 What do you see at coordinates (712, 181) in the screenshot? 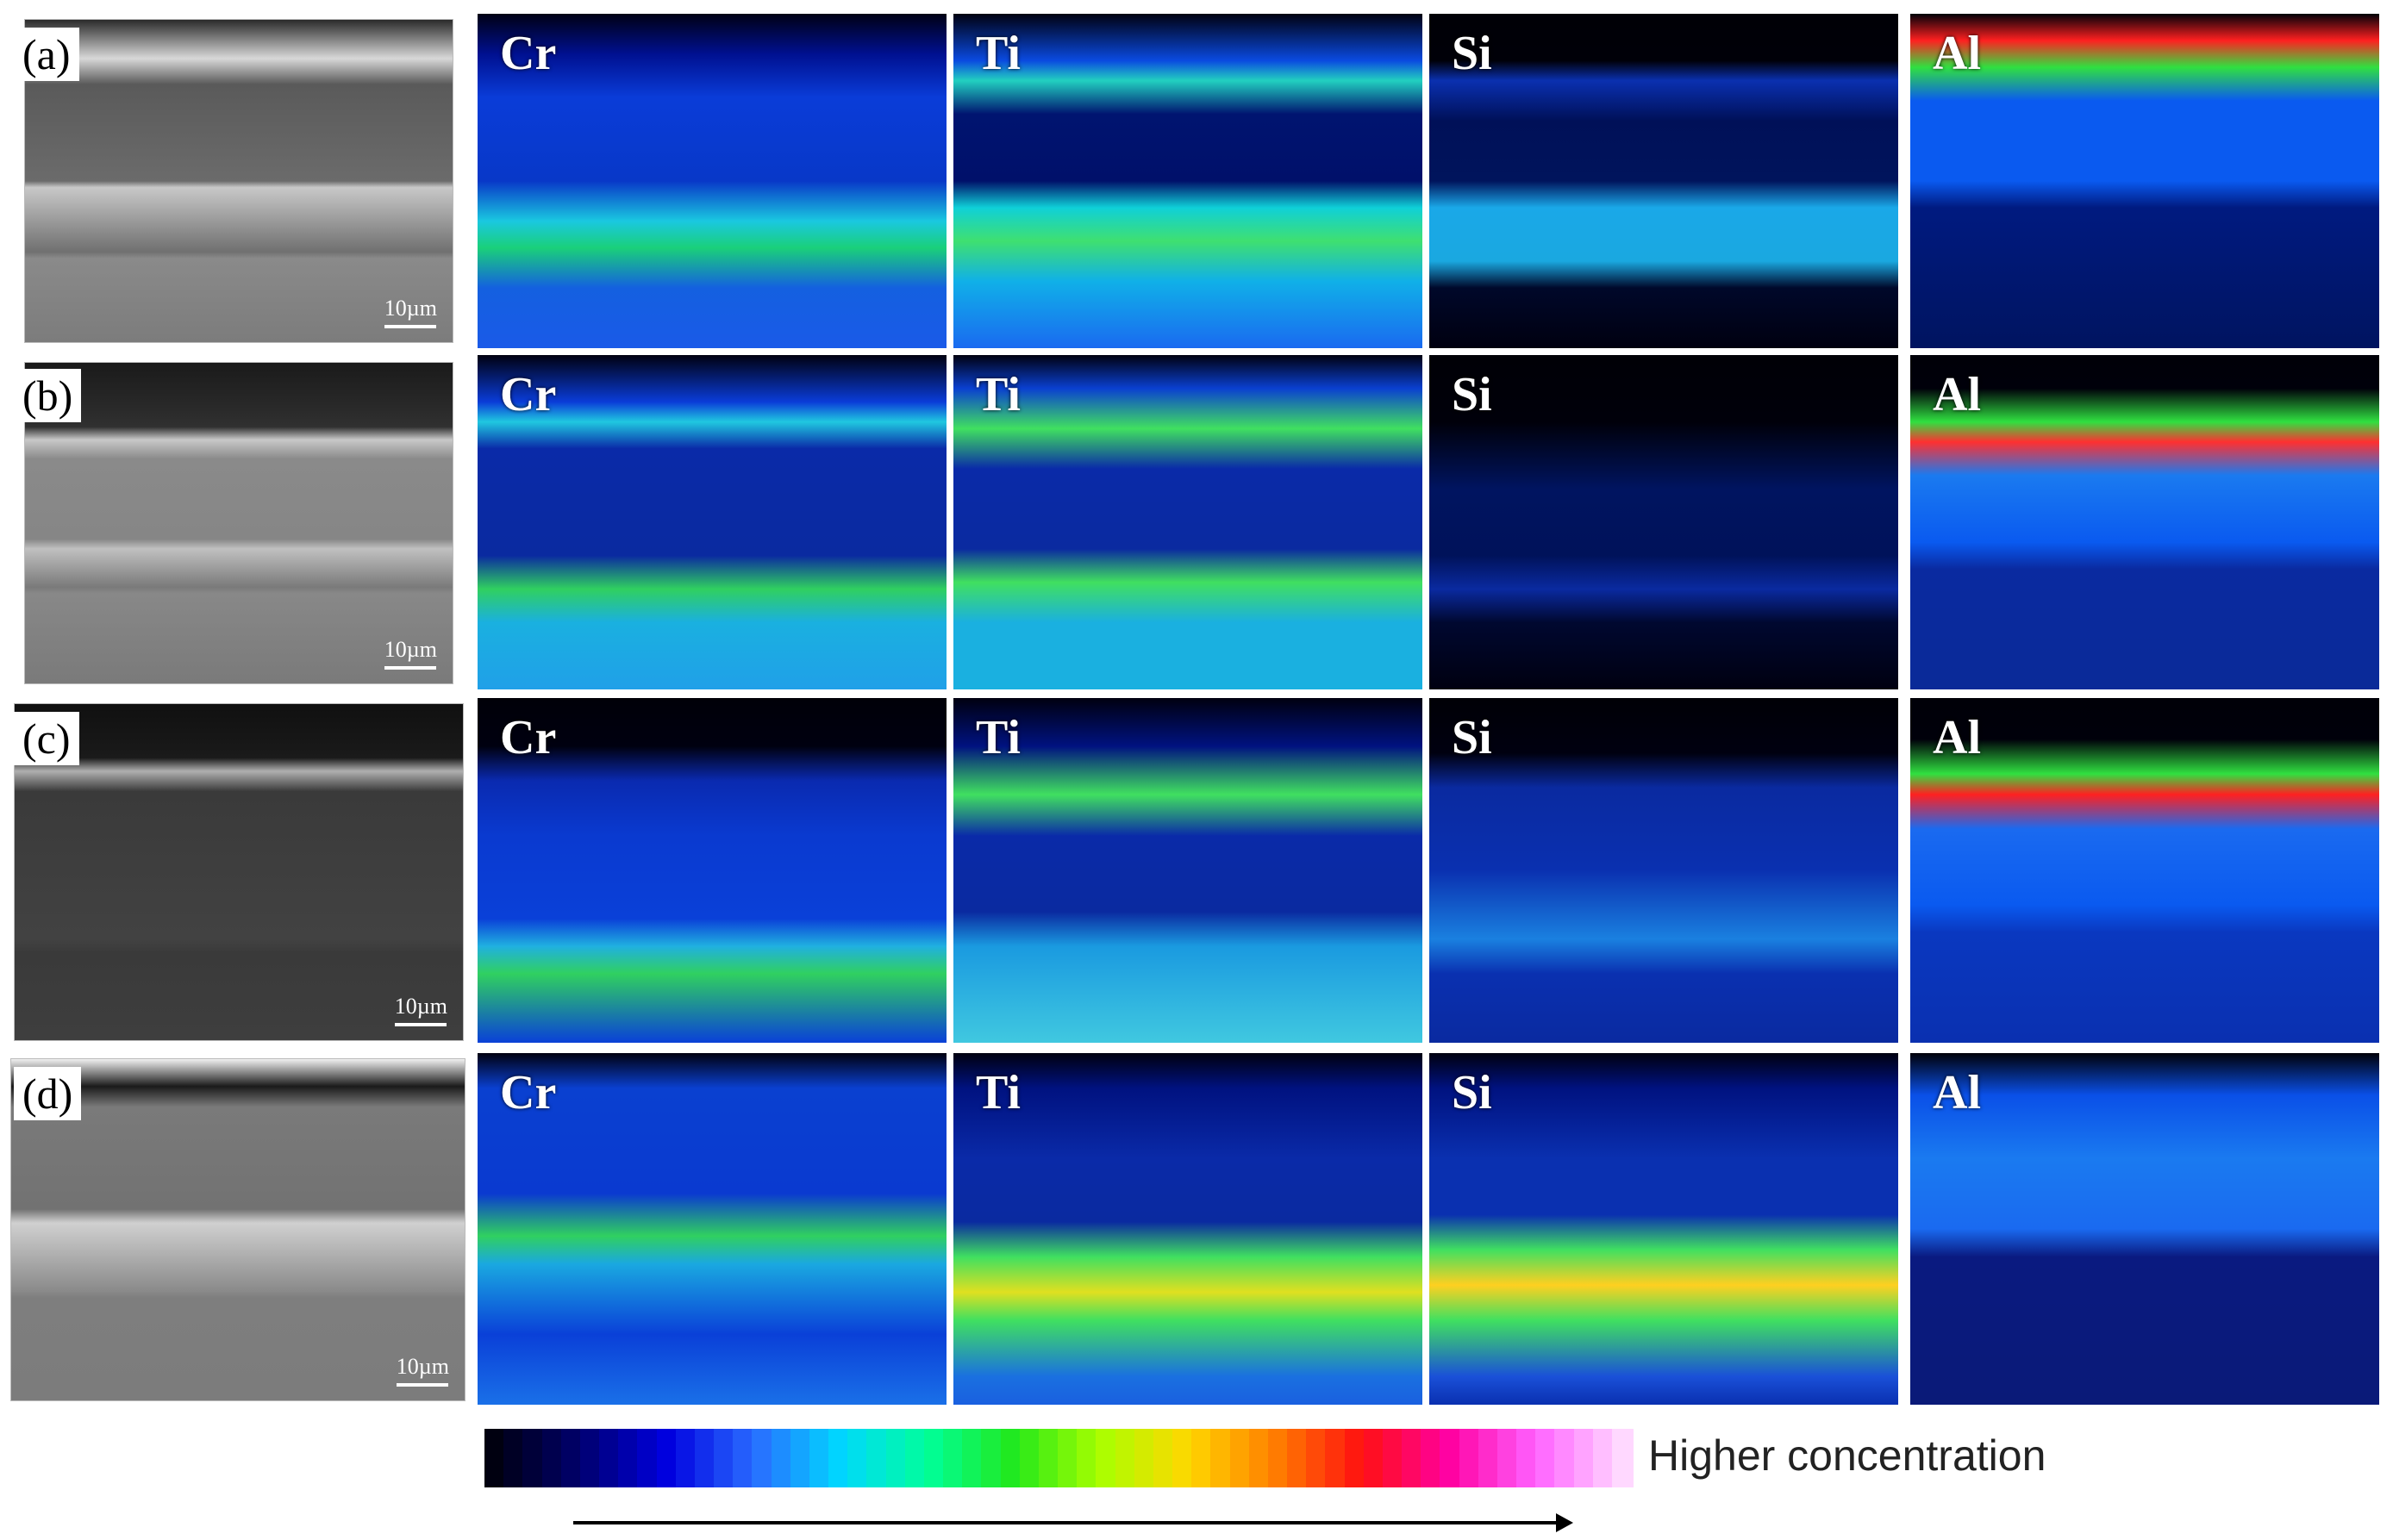
I see `map-a-cr: Cr` at bounding box center [712, 181].